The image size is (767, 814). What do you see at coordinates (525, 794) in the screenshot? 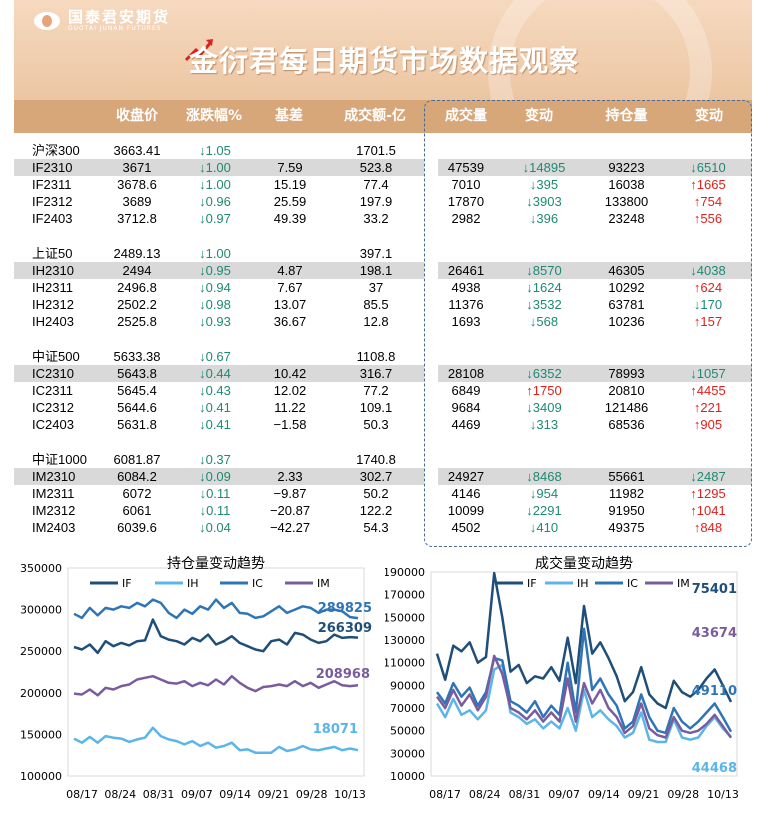
I see `x-tick-label: 08/31` at bounding box center [525, 794].